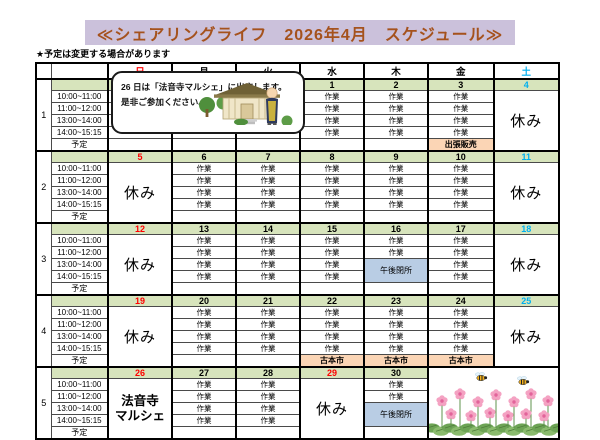  I want to click on day-header-金: 金, so click(460, 71).